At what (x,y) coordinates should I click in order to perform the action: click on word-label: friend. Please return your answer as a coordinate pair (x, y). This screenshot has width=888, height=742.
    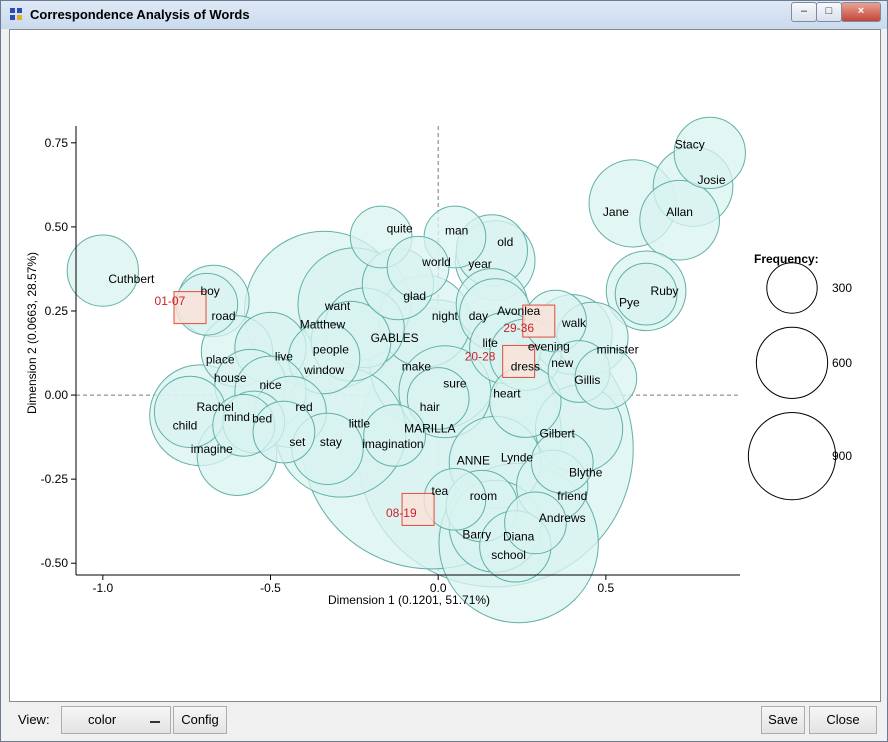
    Looking at the image, I should click on (572, 496).